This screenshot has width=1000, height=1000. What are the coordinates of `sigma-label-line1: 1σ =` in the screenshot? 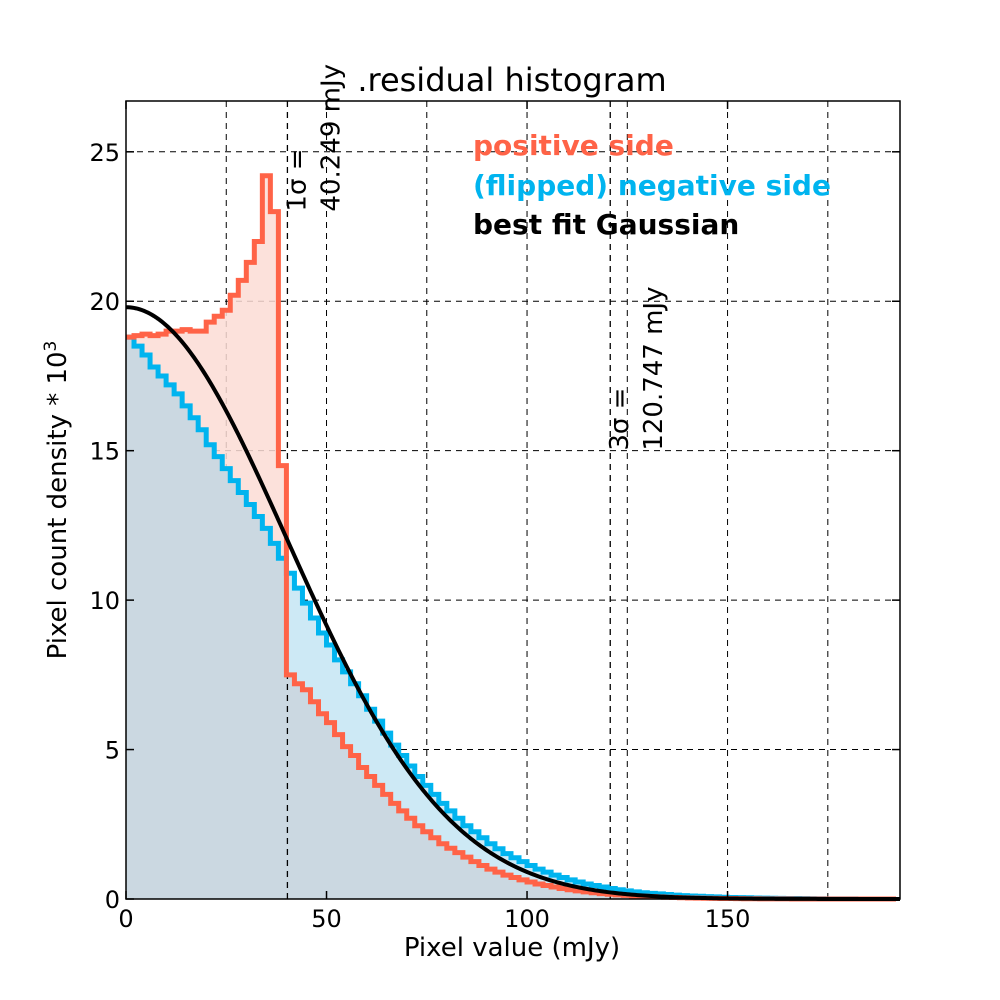 It's located at (297, 180).